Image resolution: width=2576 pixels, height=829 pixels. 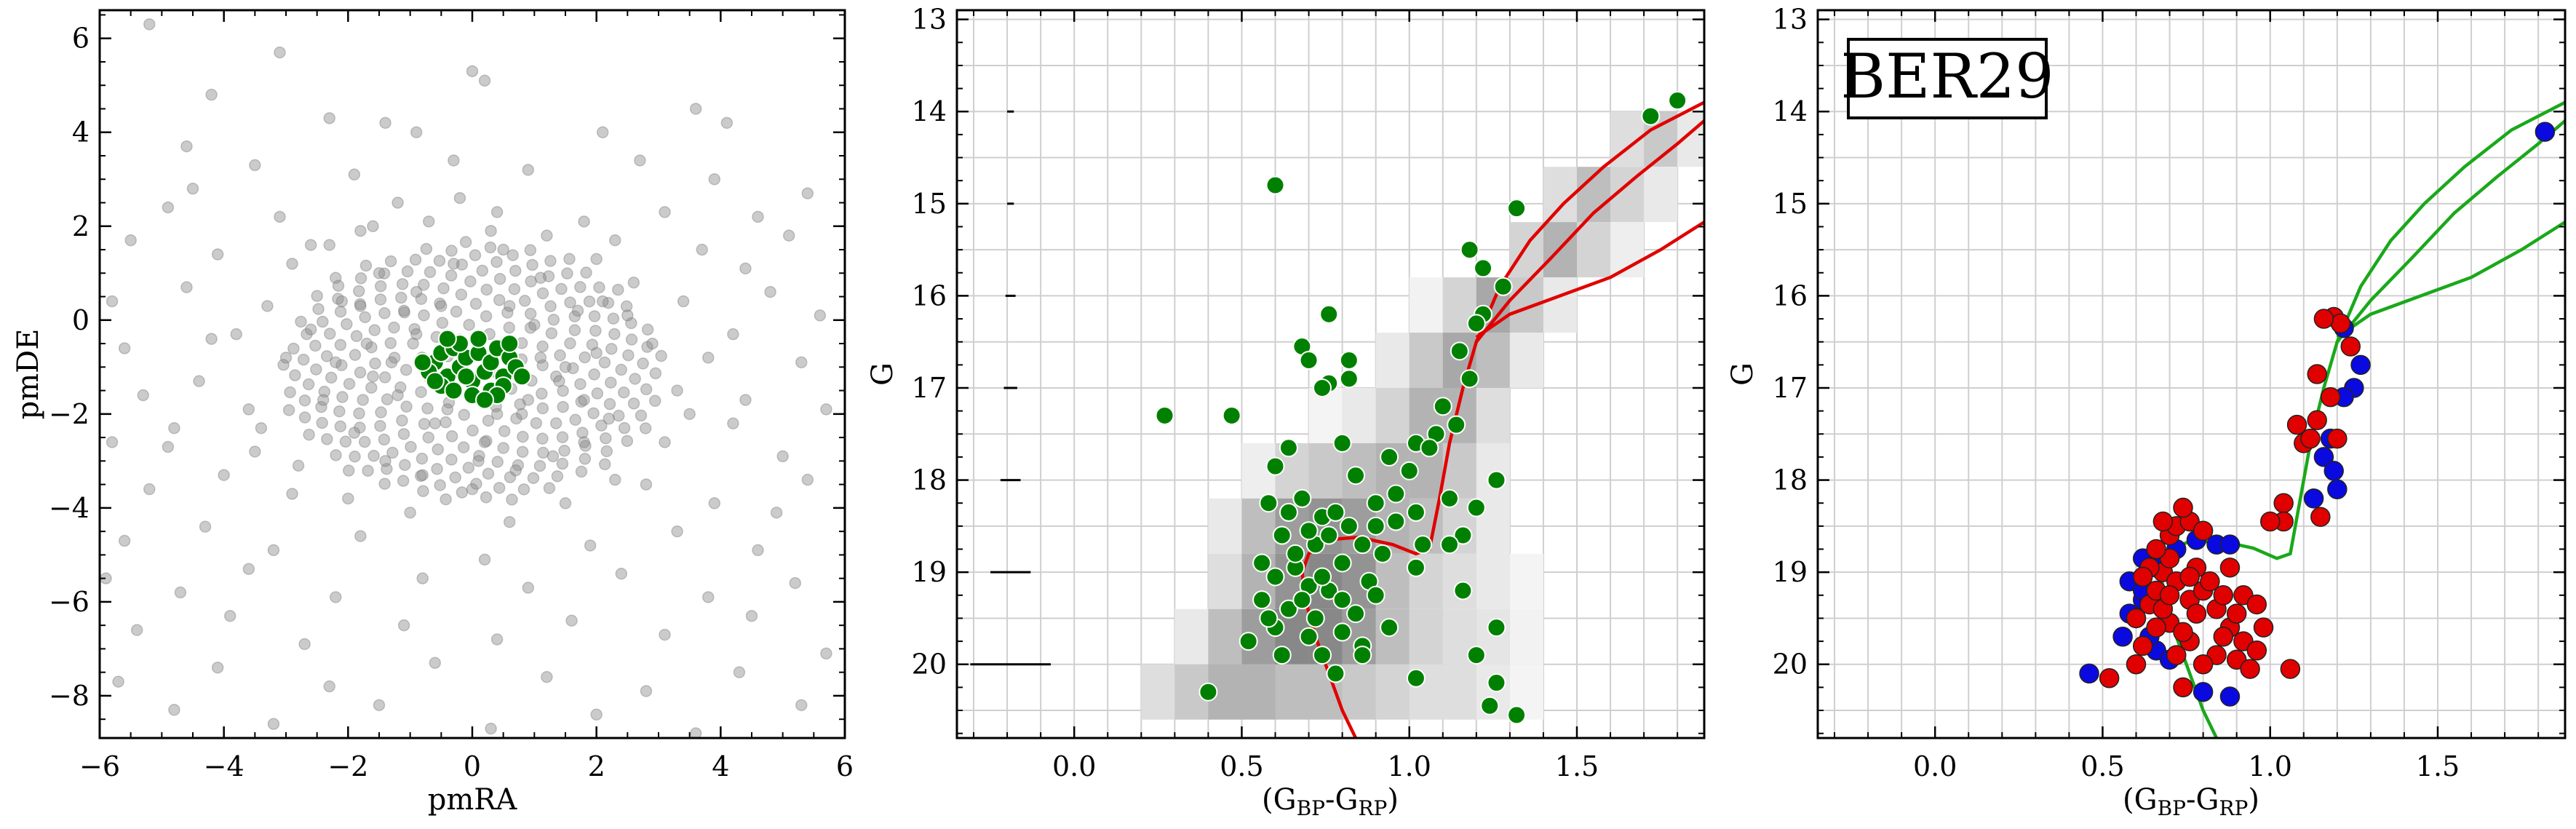 What do you see at coordinates (69, 696) in the screenshot?
I see `y-tick-label: −8` at bounding box center [69, 696].